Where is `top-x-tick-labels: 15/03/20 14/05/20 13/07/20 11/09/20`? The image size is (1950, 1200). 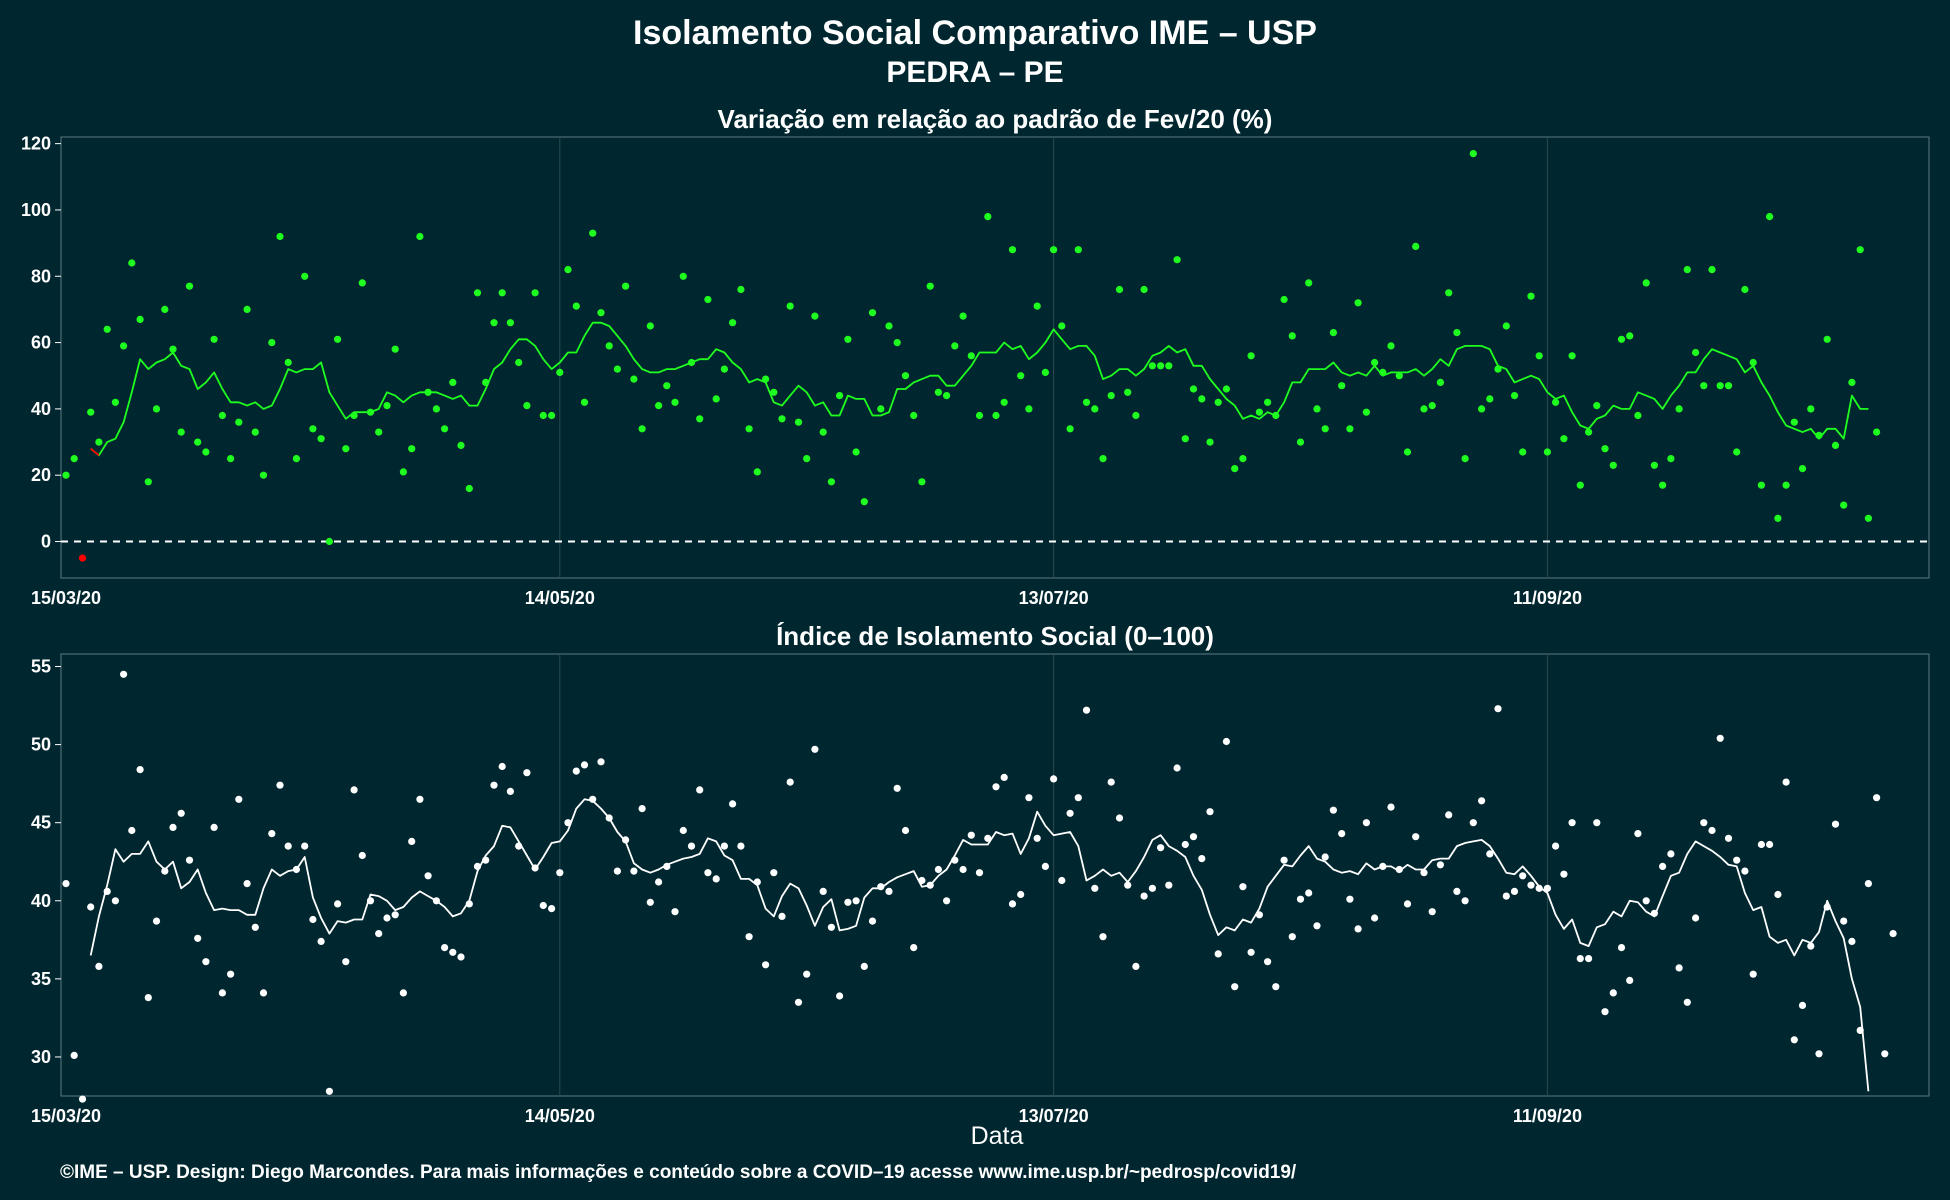 top-x-tick-labels: 15/03/20 14/05/20 13/07/20 11/09/20 is located at coordinates (806, 598).